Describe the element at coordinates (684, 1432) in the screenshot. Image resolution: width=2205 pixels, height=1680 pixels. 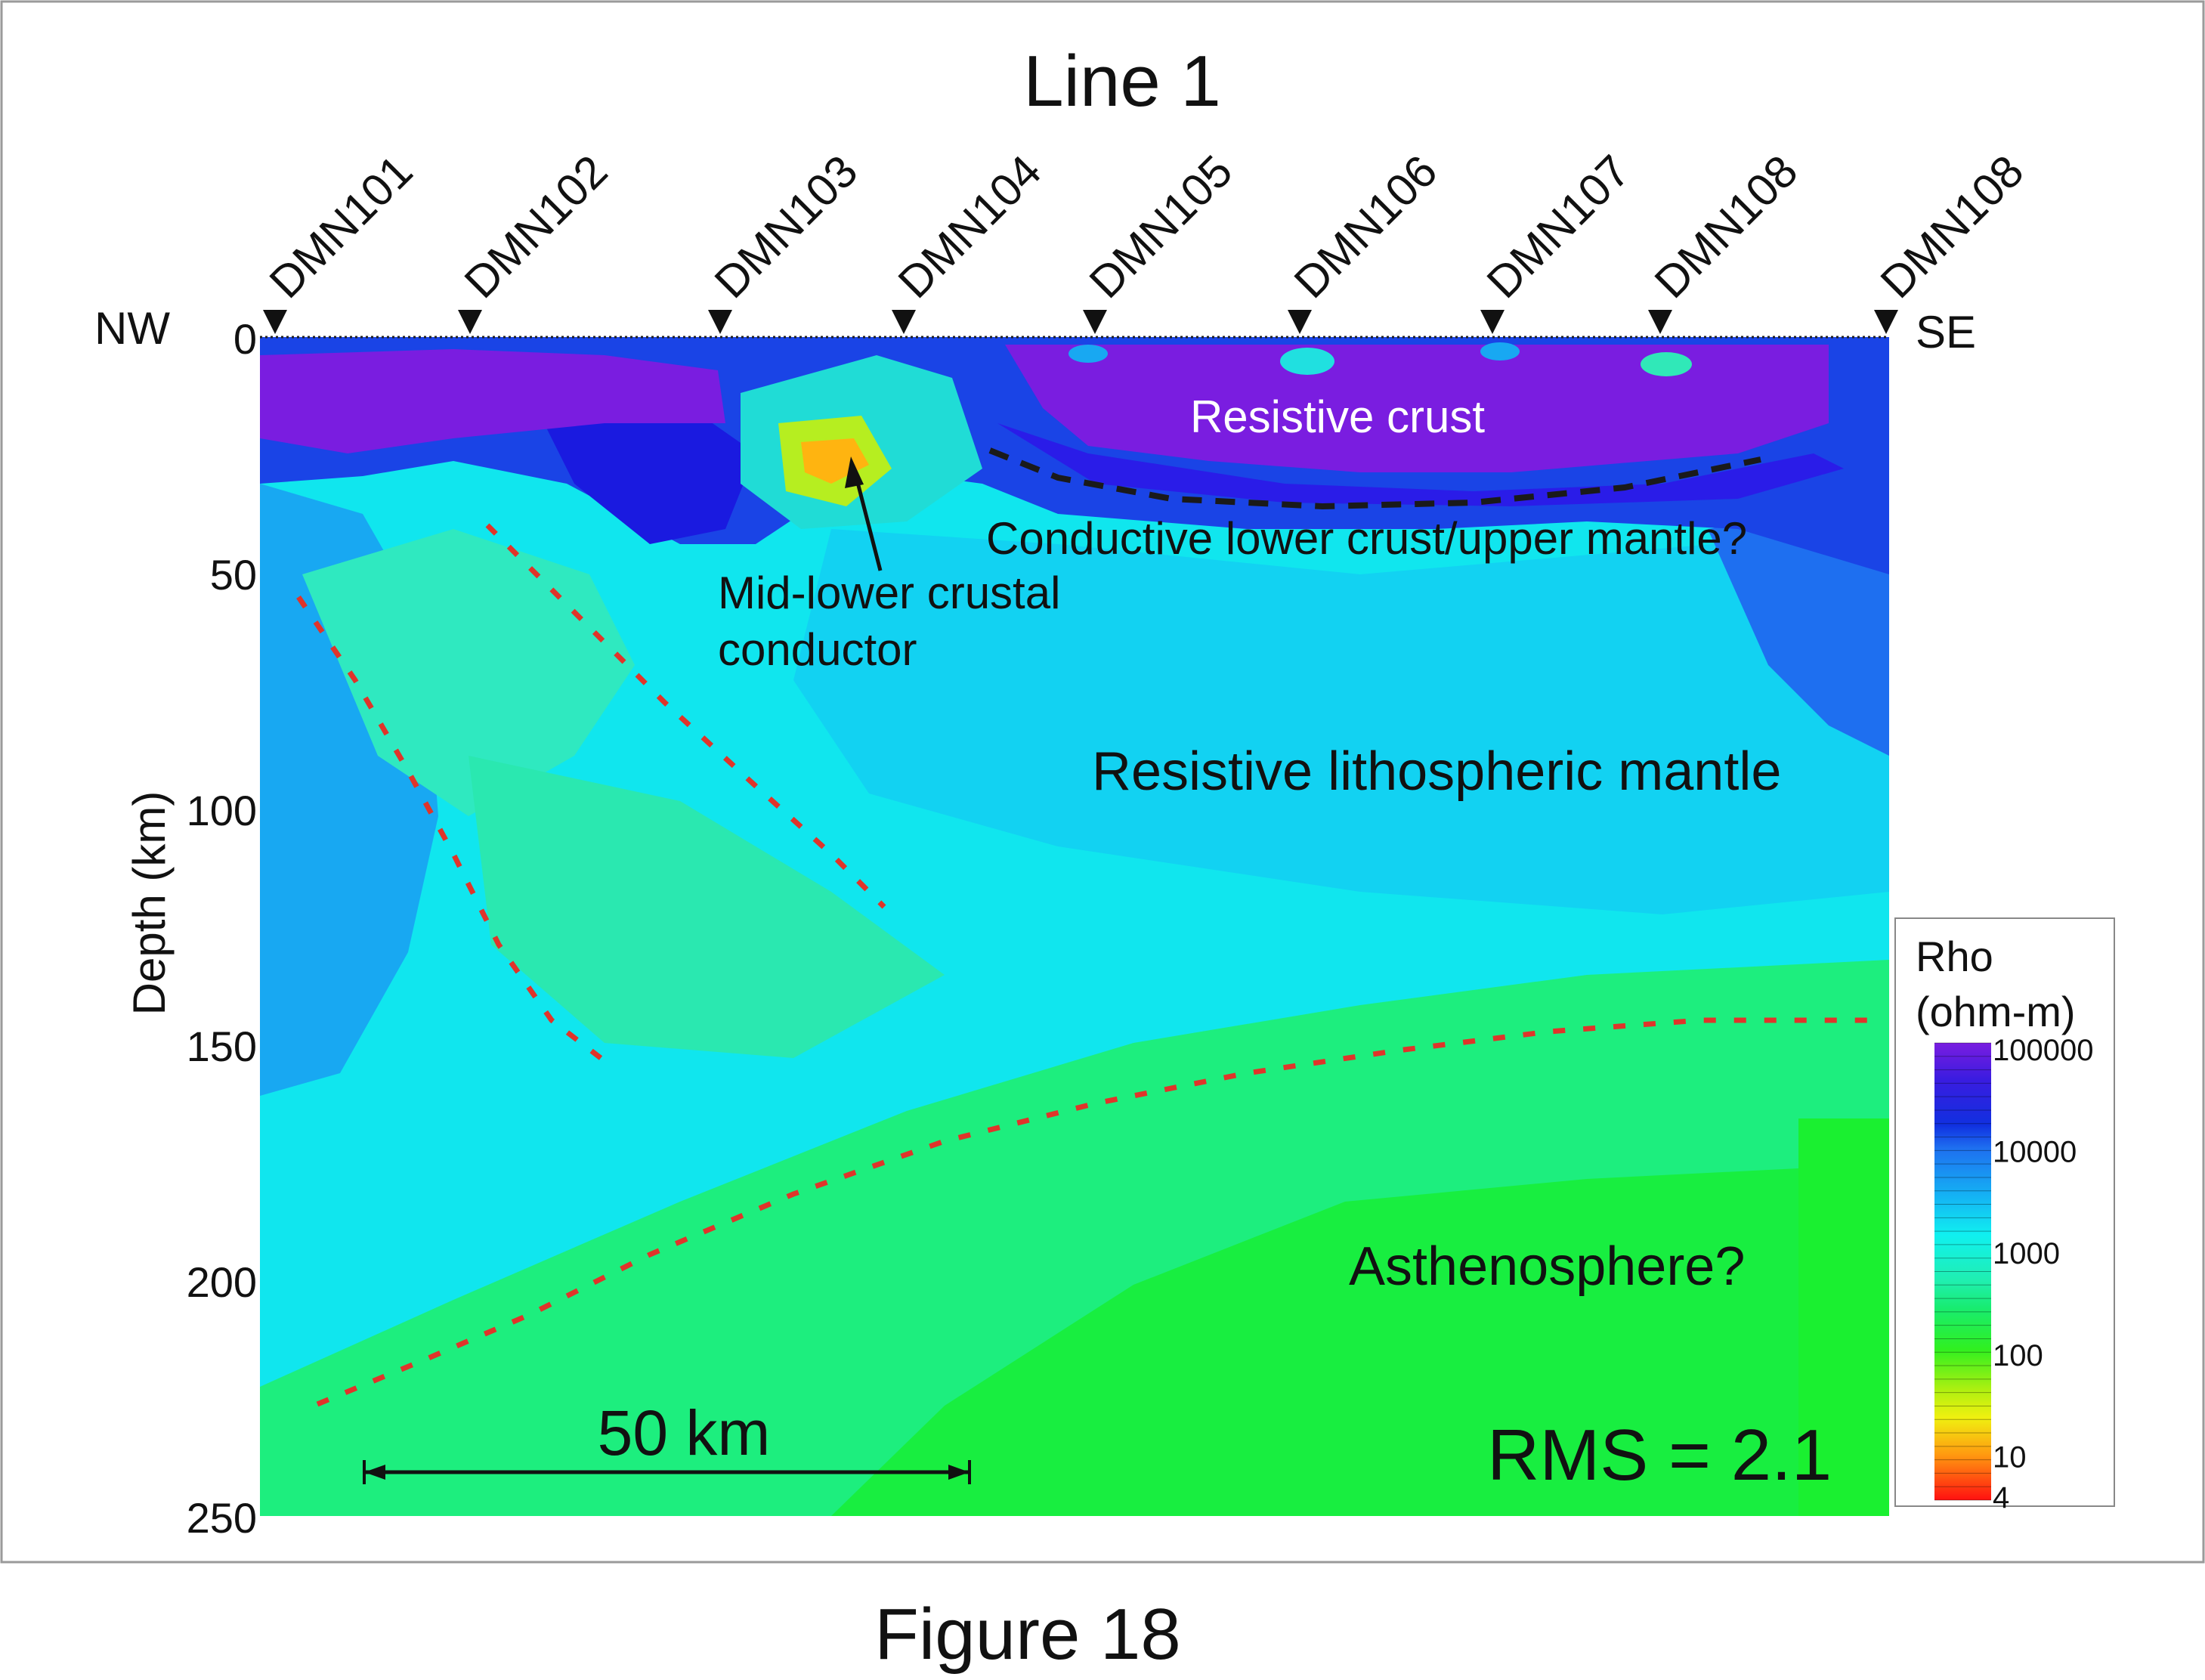
I see `scale-bar-label: 50 km` at that location.